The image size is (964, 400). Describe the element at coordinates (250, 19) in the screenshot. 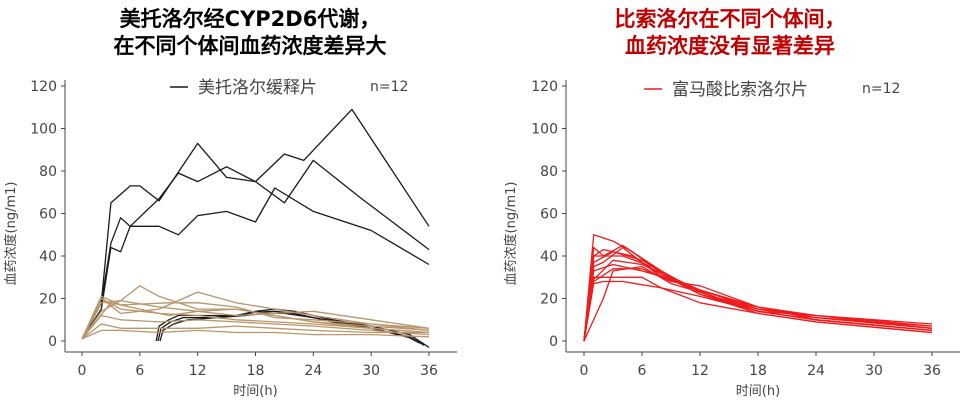

I see `left-title-line-1: 美托洛尔经CYP2D6代谢，` at that location.